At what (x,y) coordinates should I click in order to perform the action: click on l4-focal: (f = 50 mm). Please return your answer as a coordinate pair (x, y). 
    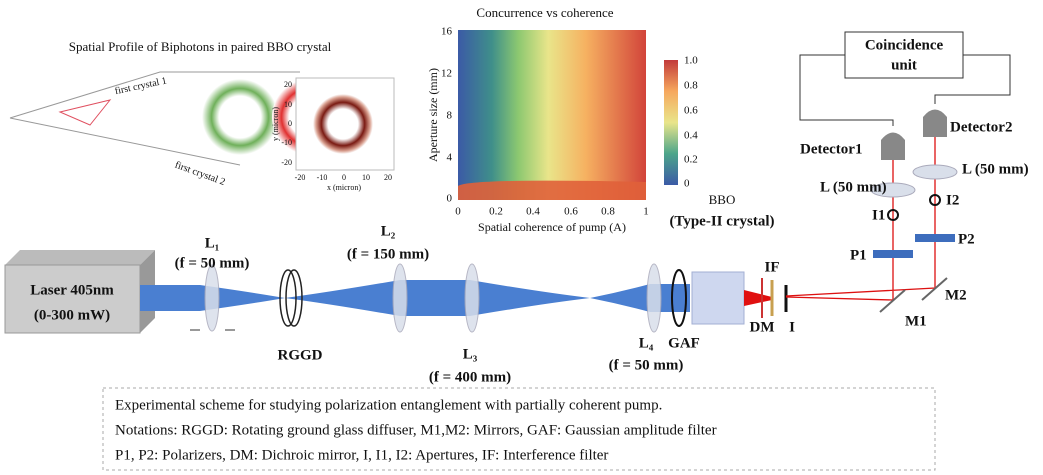
    Looking at the image, I should click on (646, 365).